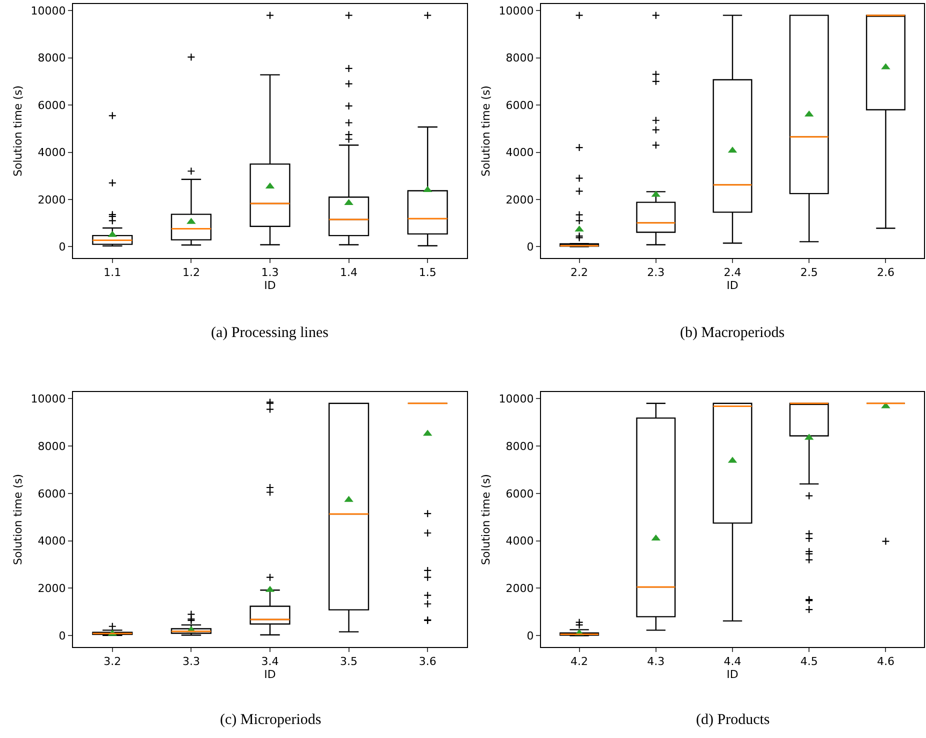 The width and height of the screenshot is (926, 738). What do you see at coordinates (270, 661) in the screenshot?
I see `x-tick-label: 3.4` at bounding box center [270, 661].